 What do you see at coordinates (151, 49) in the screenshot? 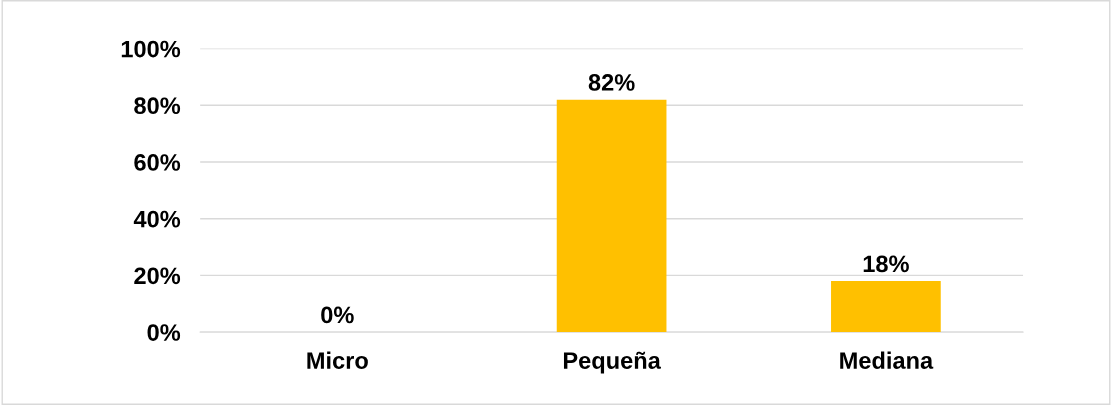
I see `y-tick-label: 100%` at bounding box center [151, 49].